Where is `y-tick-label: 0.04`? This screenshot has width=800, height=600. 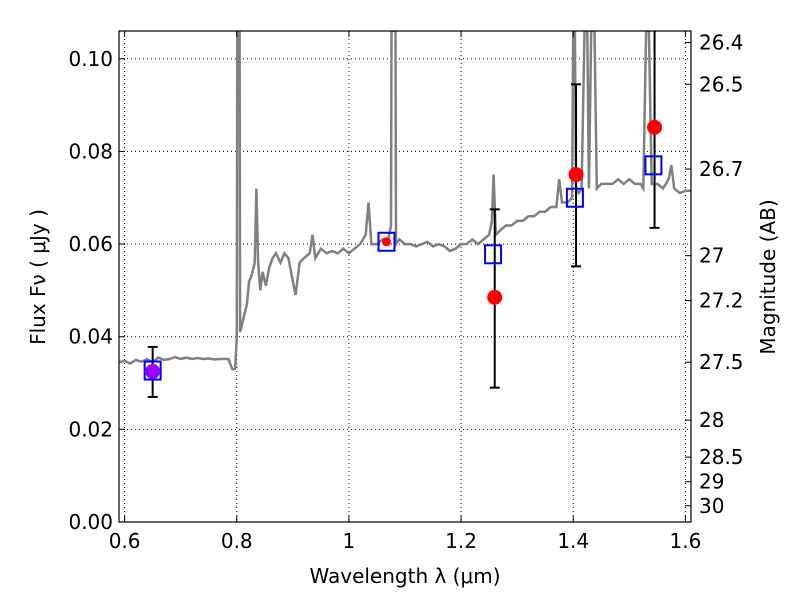 y-tick-label: 0.04 is located at coordinates (90, 337).